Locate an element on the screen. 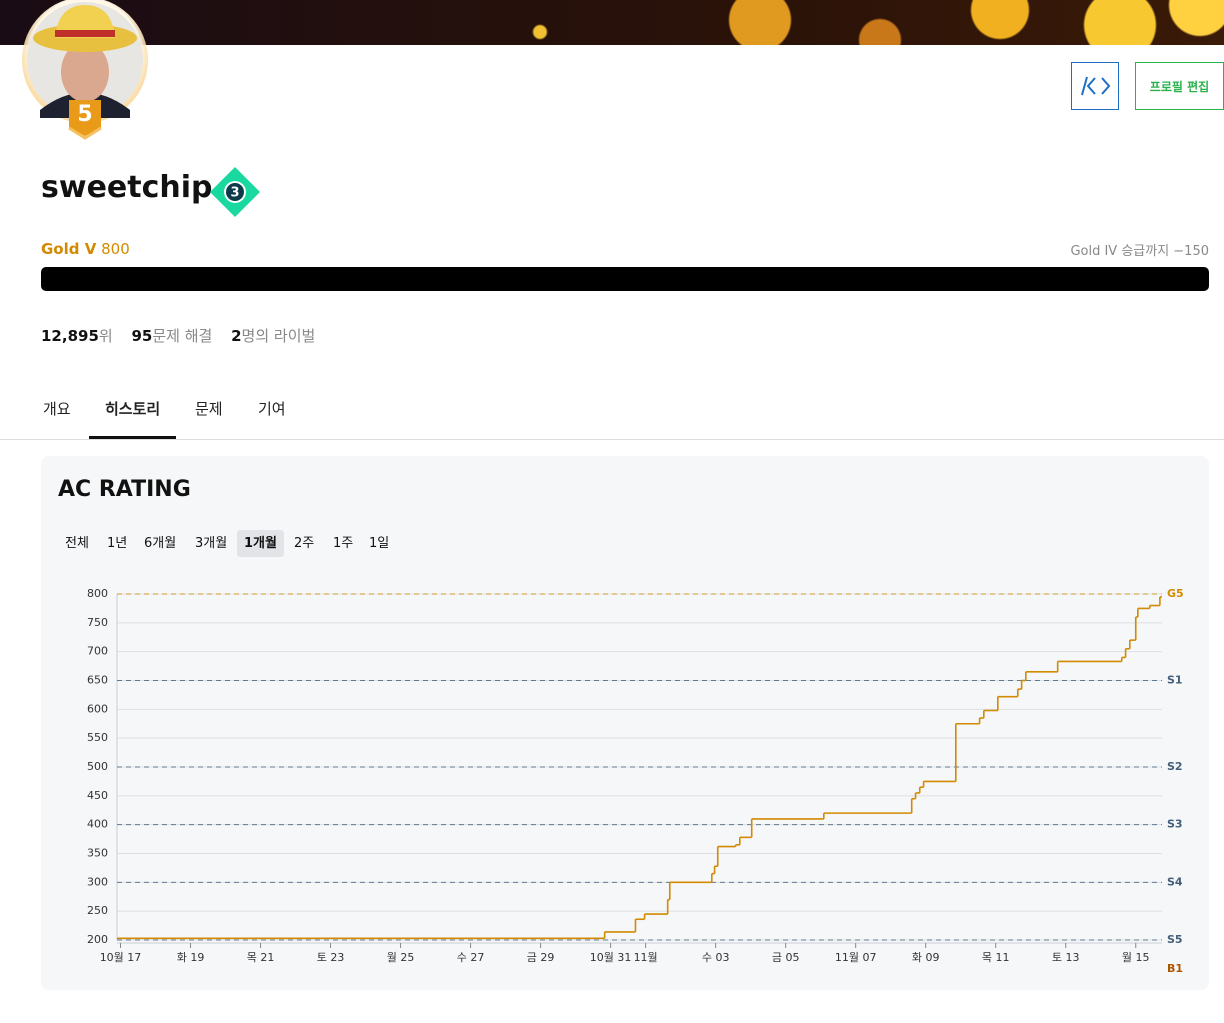 The height and width of the screenshot is (1023, 1224). range-button: 전체 is located at coordinates (77, 543).